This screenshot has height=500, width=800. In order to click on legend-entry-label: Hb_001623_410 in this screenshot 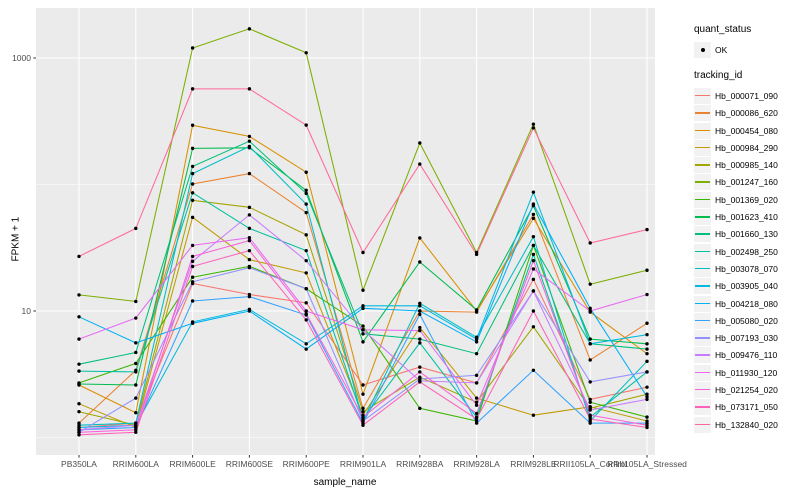, I will do `click(746, 217)`.